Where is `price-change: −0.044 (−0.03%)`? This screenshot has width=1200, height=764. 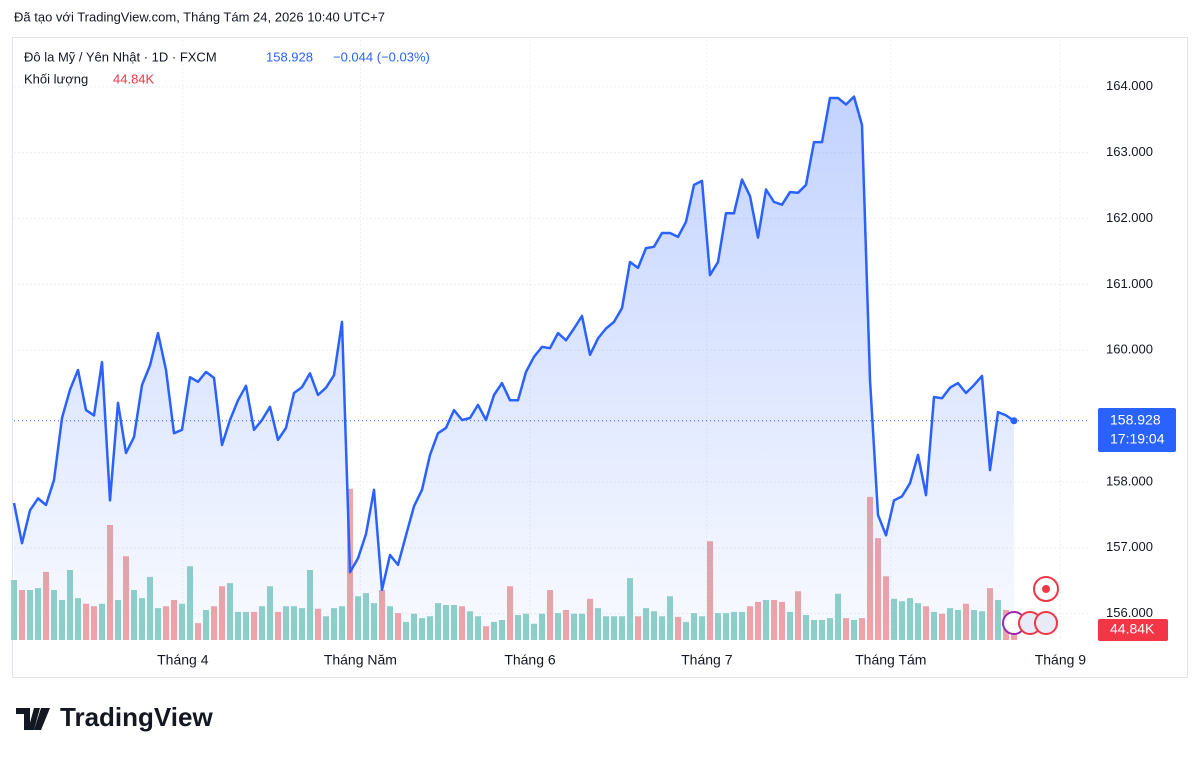 price-change: −0.044 (−0.03%) is located at coordinates (381, 56).